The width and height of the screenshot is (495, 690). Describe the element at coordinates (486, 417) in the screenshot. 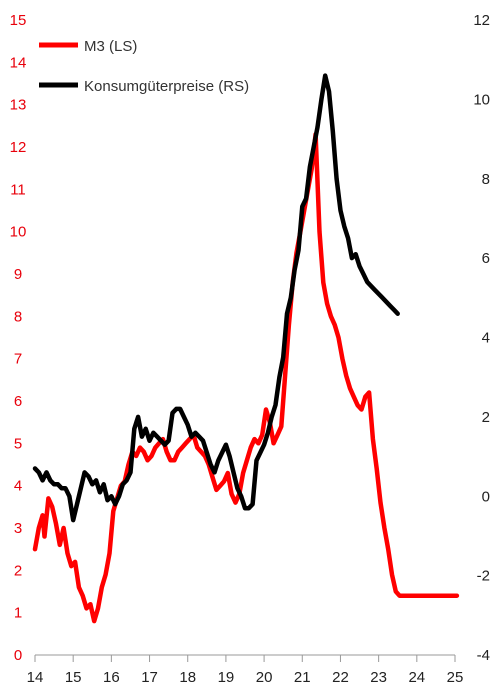

I see `right-tick-label: 2` at that location.